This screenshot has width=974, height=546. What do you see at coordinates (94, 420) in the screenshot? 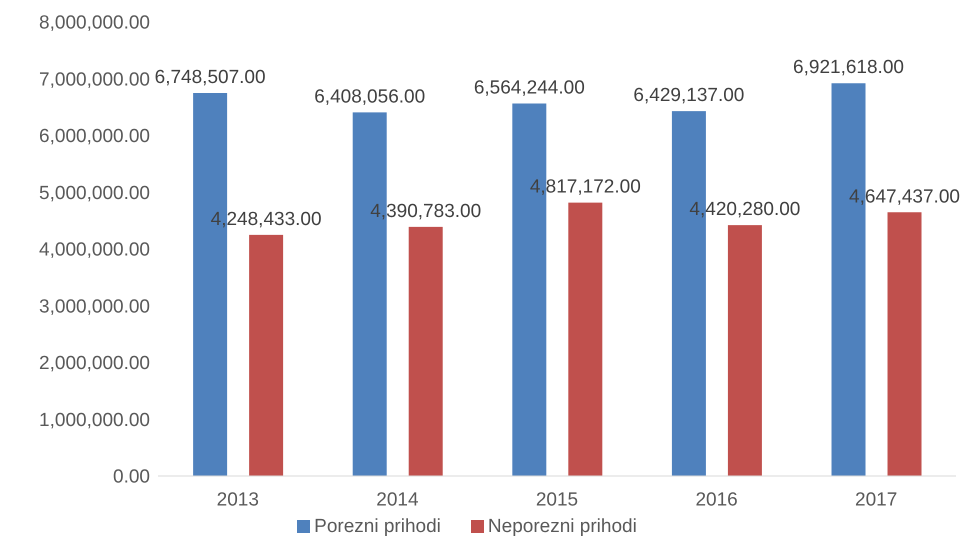
I see `y-tick-label: 1,000,000.00` at bounding box center [94, 420].